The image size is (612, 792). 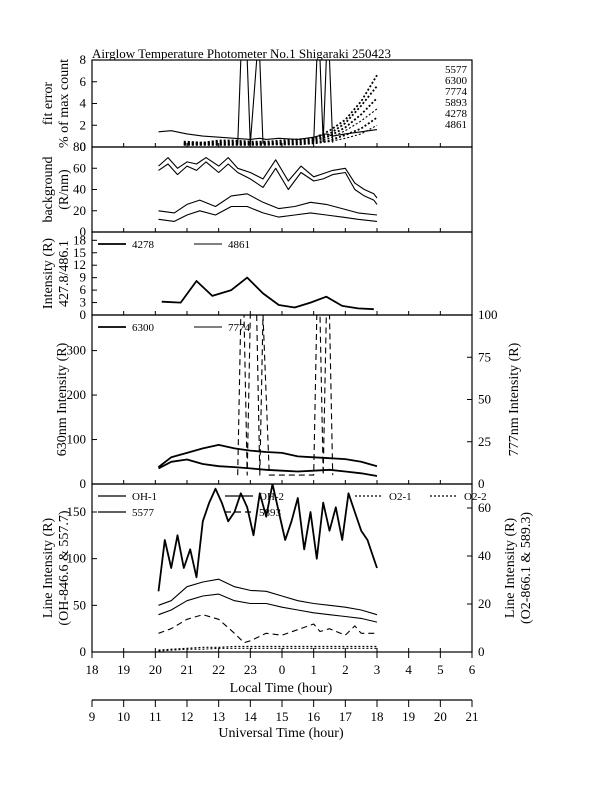 What do you see at coordinates (282, 669) in the screenshot?
I see `x-tick-label-local: 0` at bounding box center [282, 669].